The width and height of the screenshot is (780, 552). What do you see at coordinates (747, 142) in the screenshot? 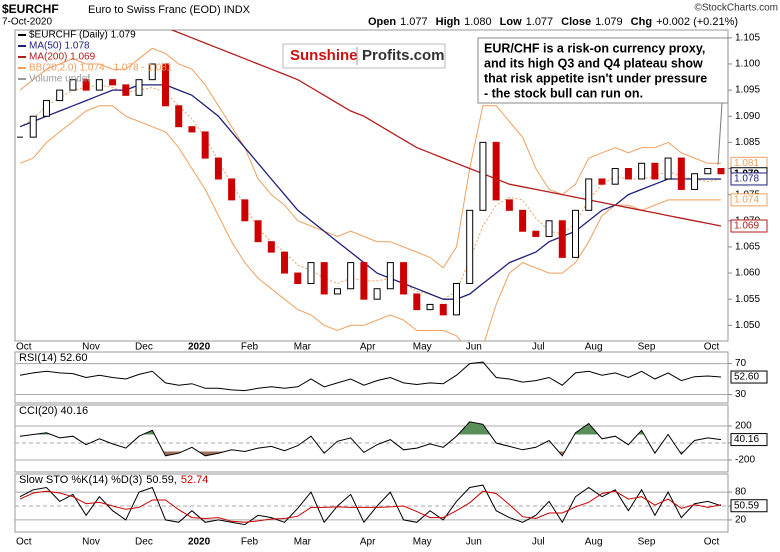
I see `y-tick-label: 1.085` at bounding box center [747, 142].